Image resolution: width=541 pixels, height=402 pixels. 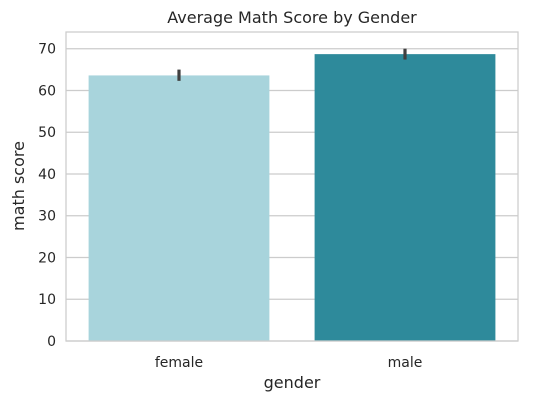 I want to click on y-tick-label-70: 70, so click(x=47, y=50).